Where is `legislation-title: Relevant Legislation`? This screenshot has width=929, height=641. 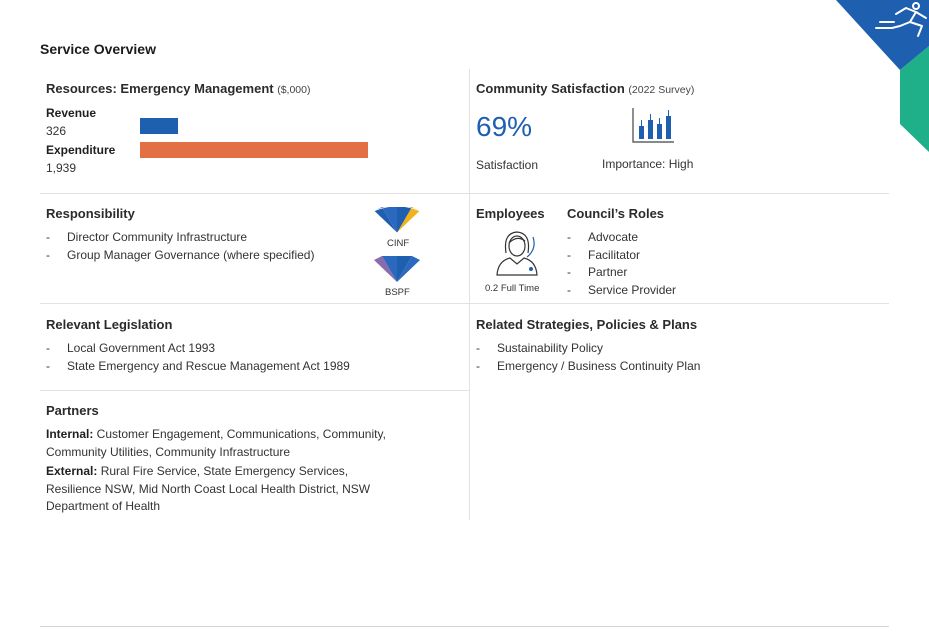
legislation-title: Relevant Legislation is located at coordinates (109, 324).